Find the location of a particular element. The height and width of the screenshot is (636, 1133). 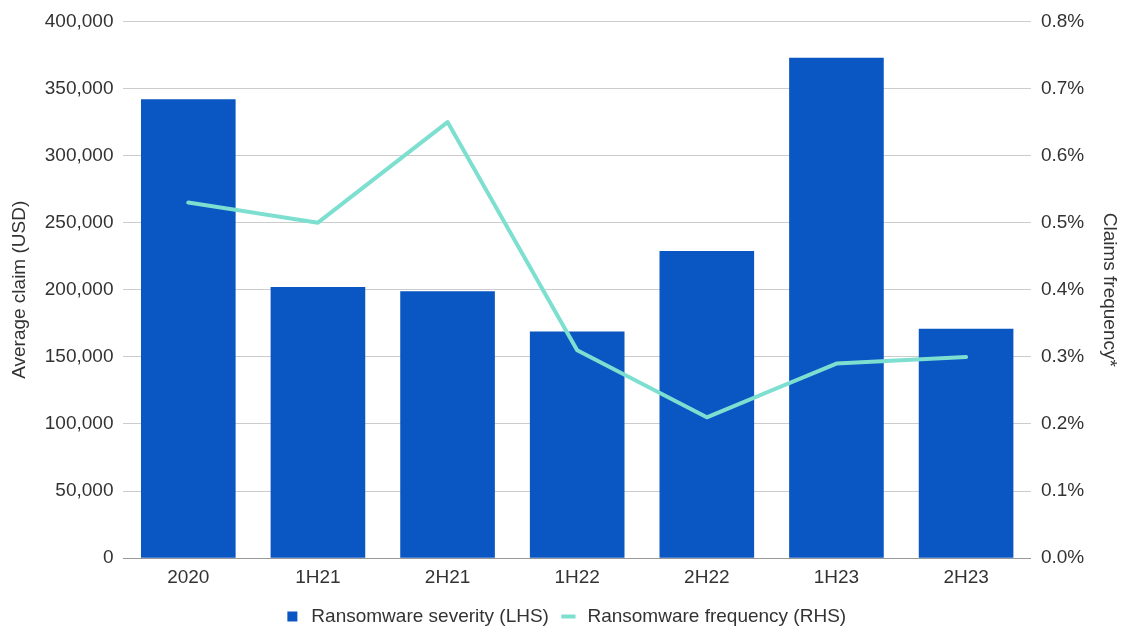

y2-tick-label: 0.2% is located at coordinates (1062, 423).